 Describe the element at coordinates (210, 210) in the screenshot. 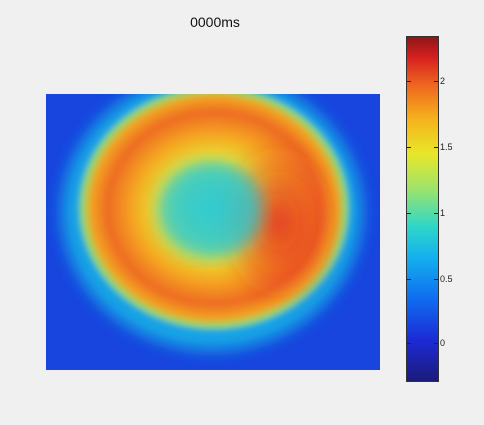

I see `heatmap-center` at that location.